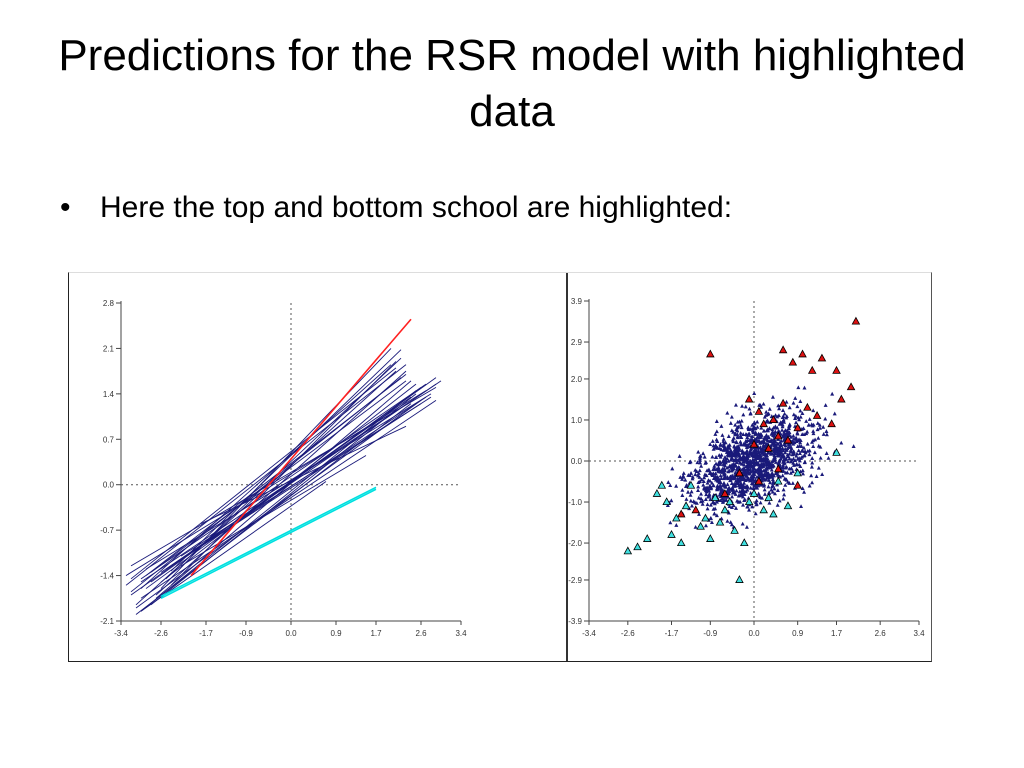  I want to click on x-tick-label: 0.0, so click(291, 633).